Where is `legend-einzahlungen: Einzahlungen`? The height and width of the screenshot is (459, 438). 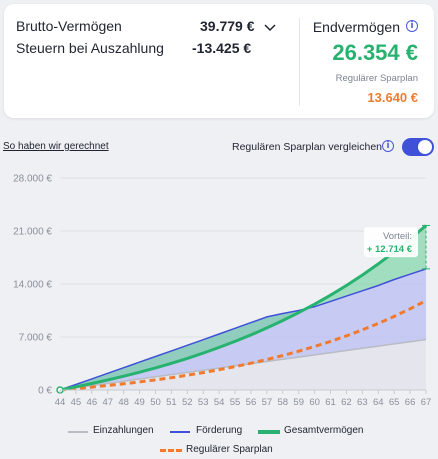 legend-einzahlungen: Einzahlungen is located at coordinates (123, 430).